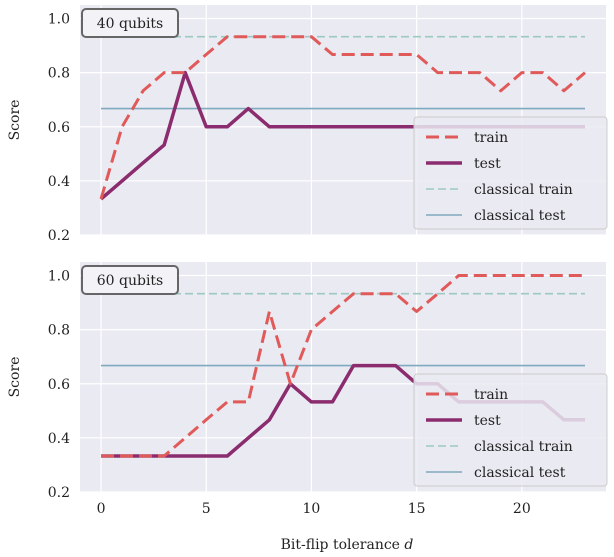 The image size is (614, 557). Describe the element at coordinates (417, 509) in the screenshot. I see `x-tick-label: 15` at that location.